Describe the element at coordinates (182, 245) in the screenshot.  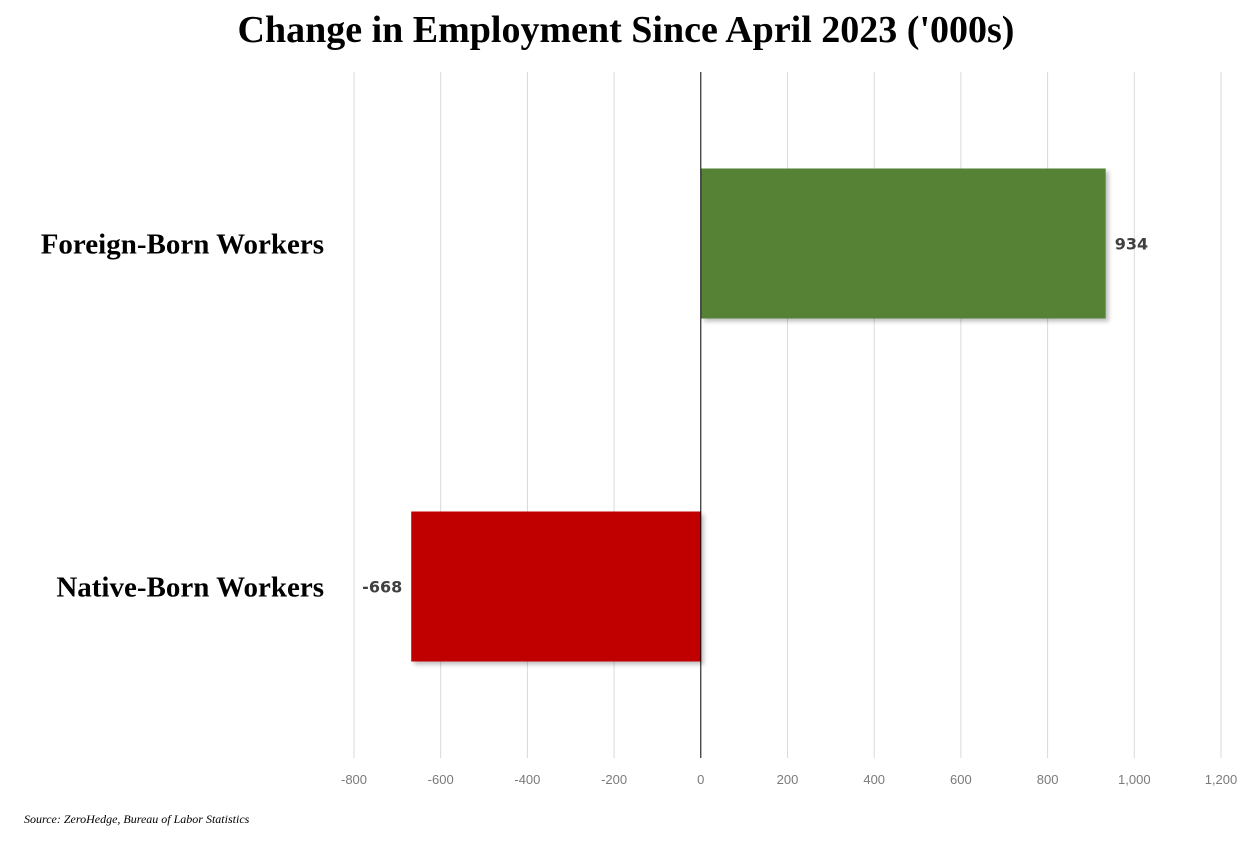
I see `category-label: Foreign-Born Workers` at that location.